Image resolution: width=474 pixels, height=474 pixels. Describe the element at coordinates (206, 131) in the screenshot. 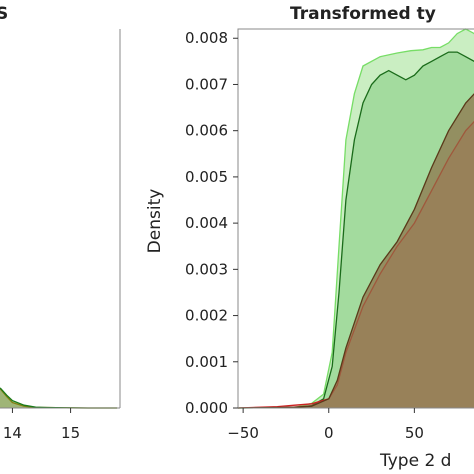

I see `y-tick-label: 0.006` at that location.